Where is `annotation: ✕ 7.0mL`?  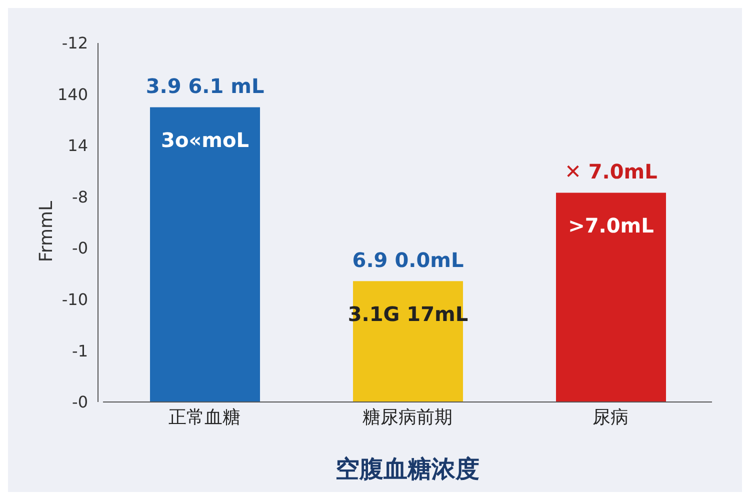
annotation: ✕ 7.0mL is located at coordinates (611, 172).